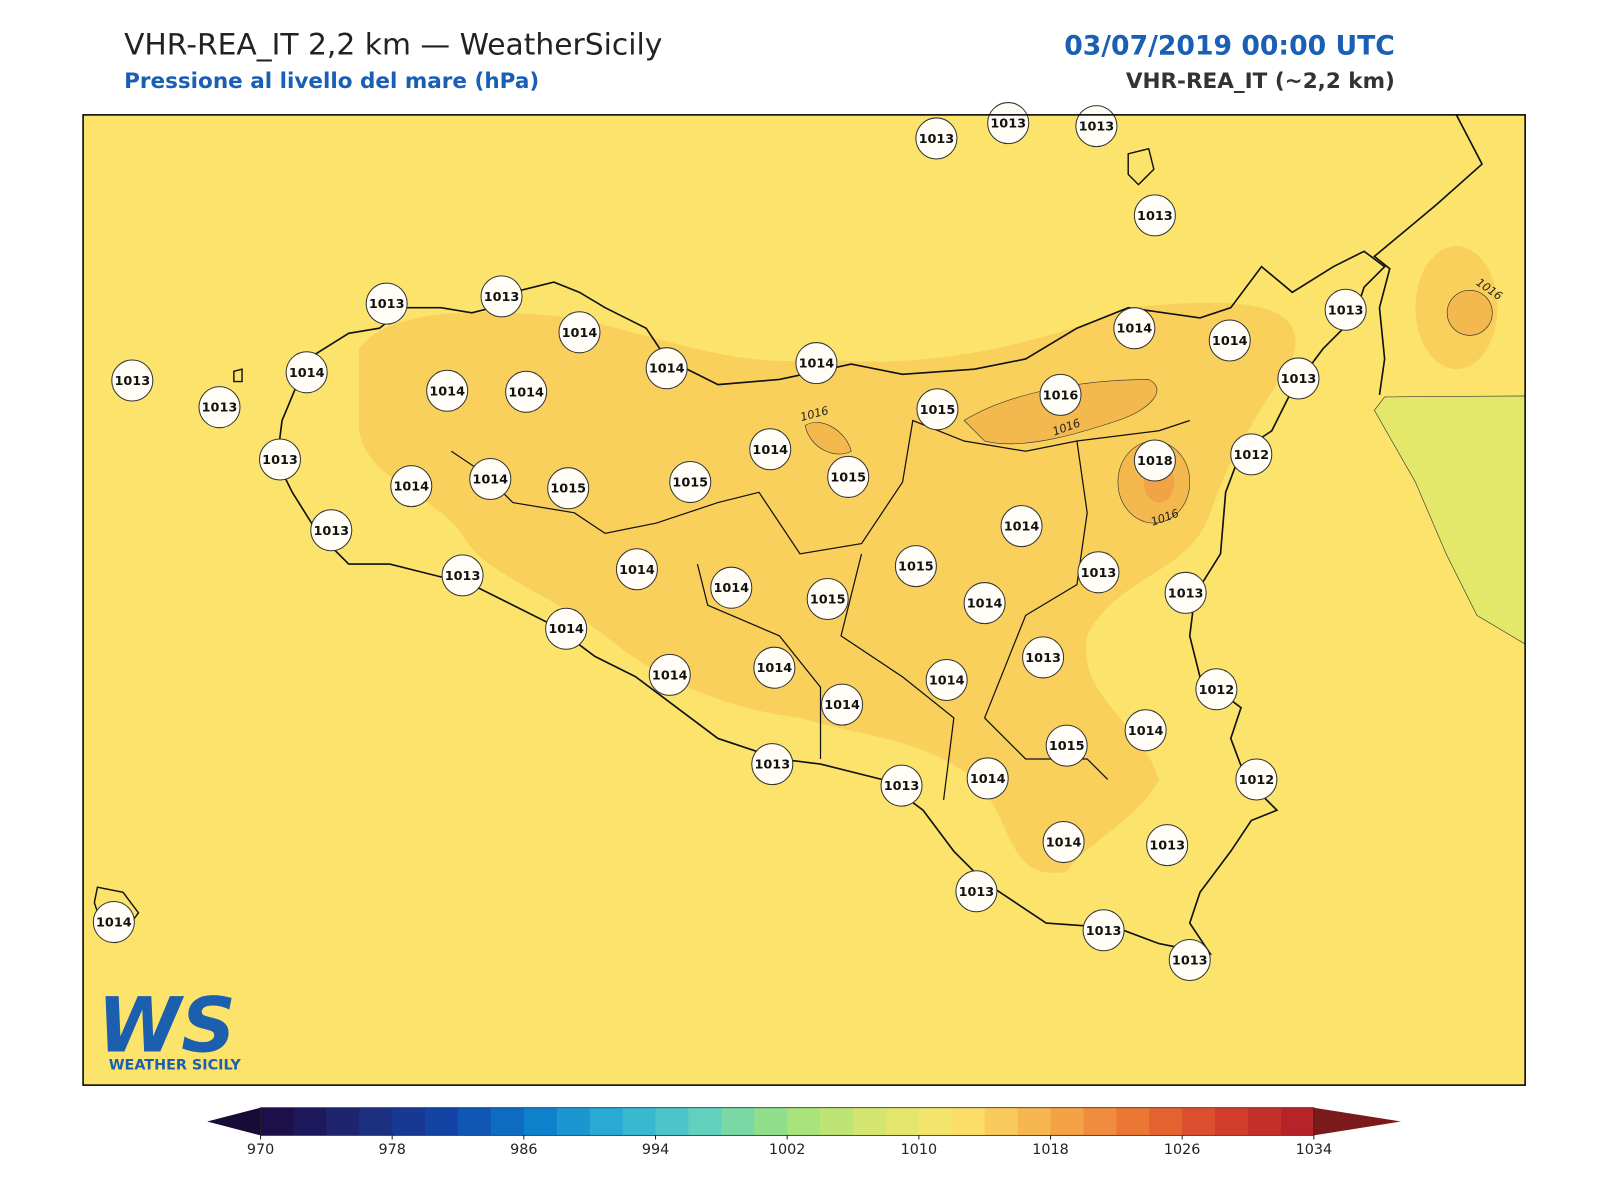  What do you see at coordinates (919, 1150) in the screenshot?
I see `colorbar-tick-label: 1010` at bounding box center [919, 1150].